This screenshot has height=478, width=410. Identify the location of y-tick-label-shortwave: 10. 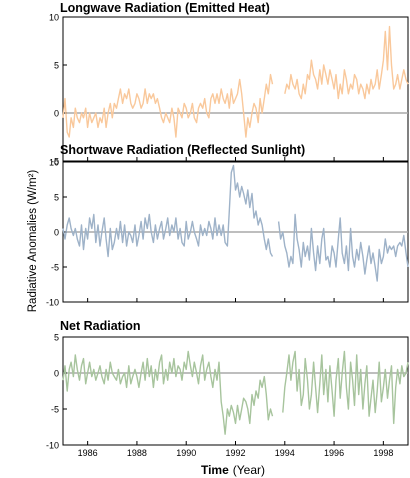
(54, 163).